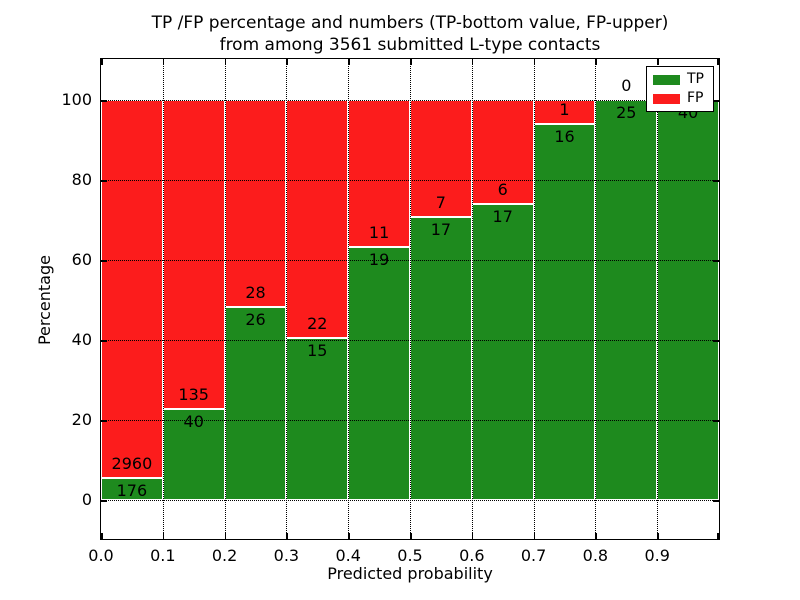  Describe the element at coordinates (657, 555) in the screenshot. I see `x-tick-label: 0.9` at that location.